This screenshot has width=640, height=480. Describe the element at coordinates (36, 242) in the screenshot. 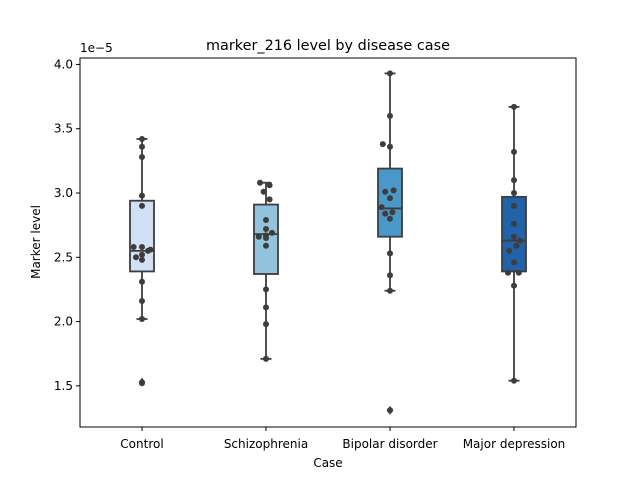

I see `y-axis-label: Marker level` at that location.